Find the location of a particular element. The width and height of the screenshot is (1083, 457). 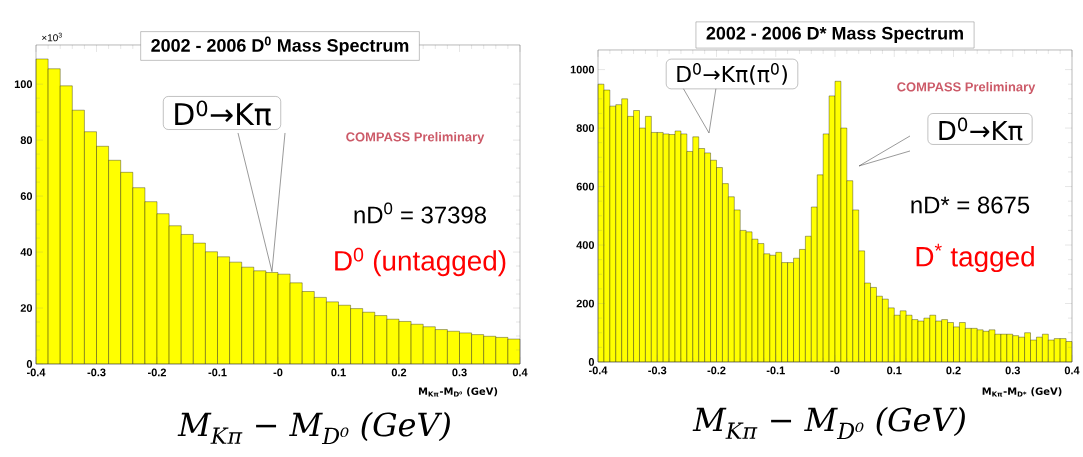

y-tick-label: 800 is located at coordinates (585, 128).